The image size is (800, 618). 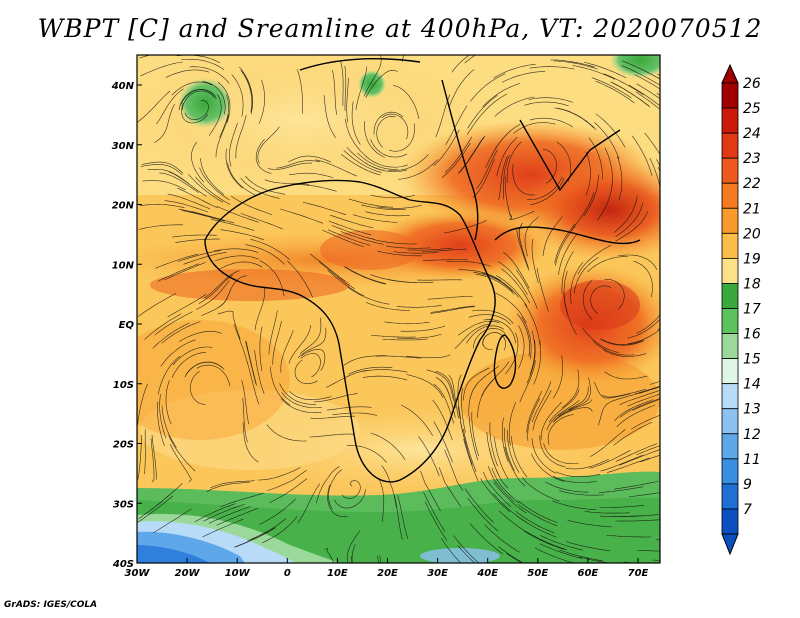 What do you see at coordinates (123, 504) in the screenshot?
I see `y-tick-label: 30S` at bounding box center [123, 504].